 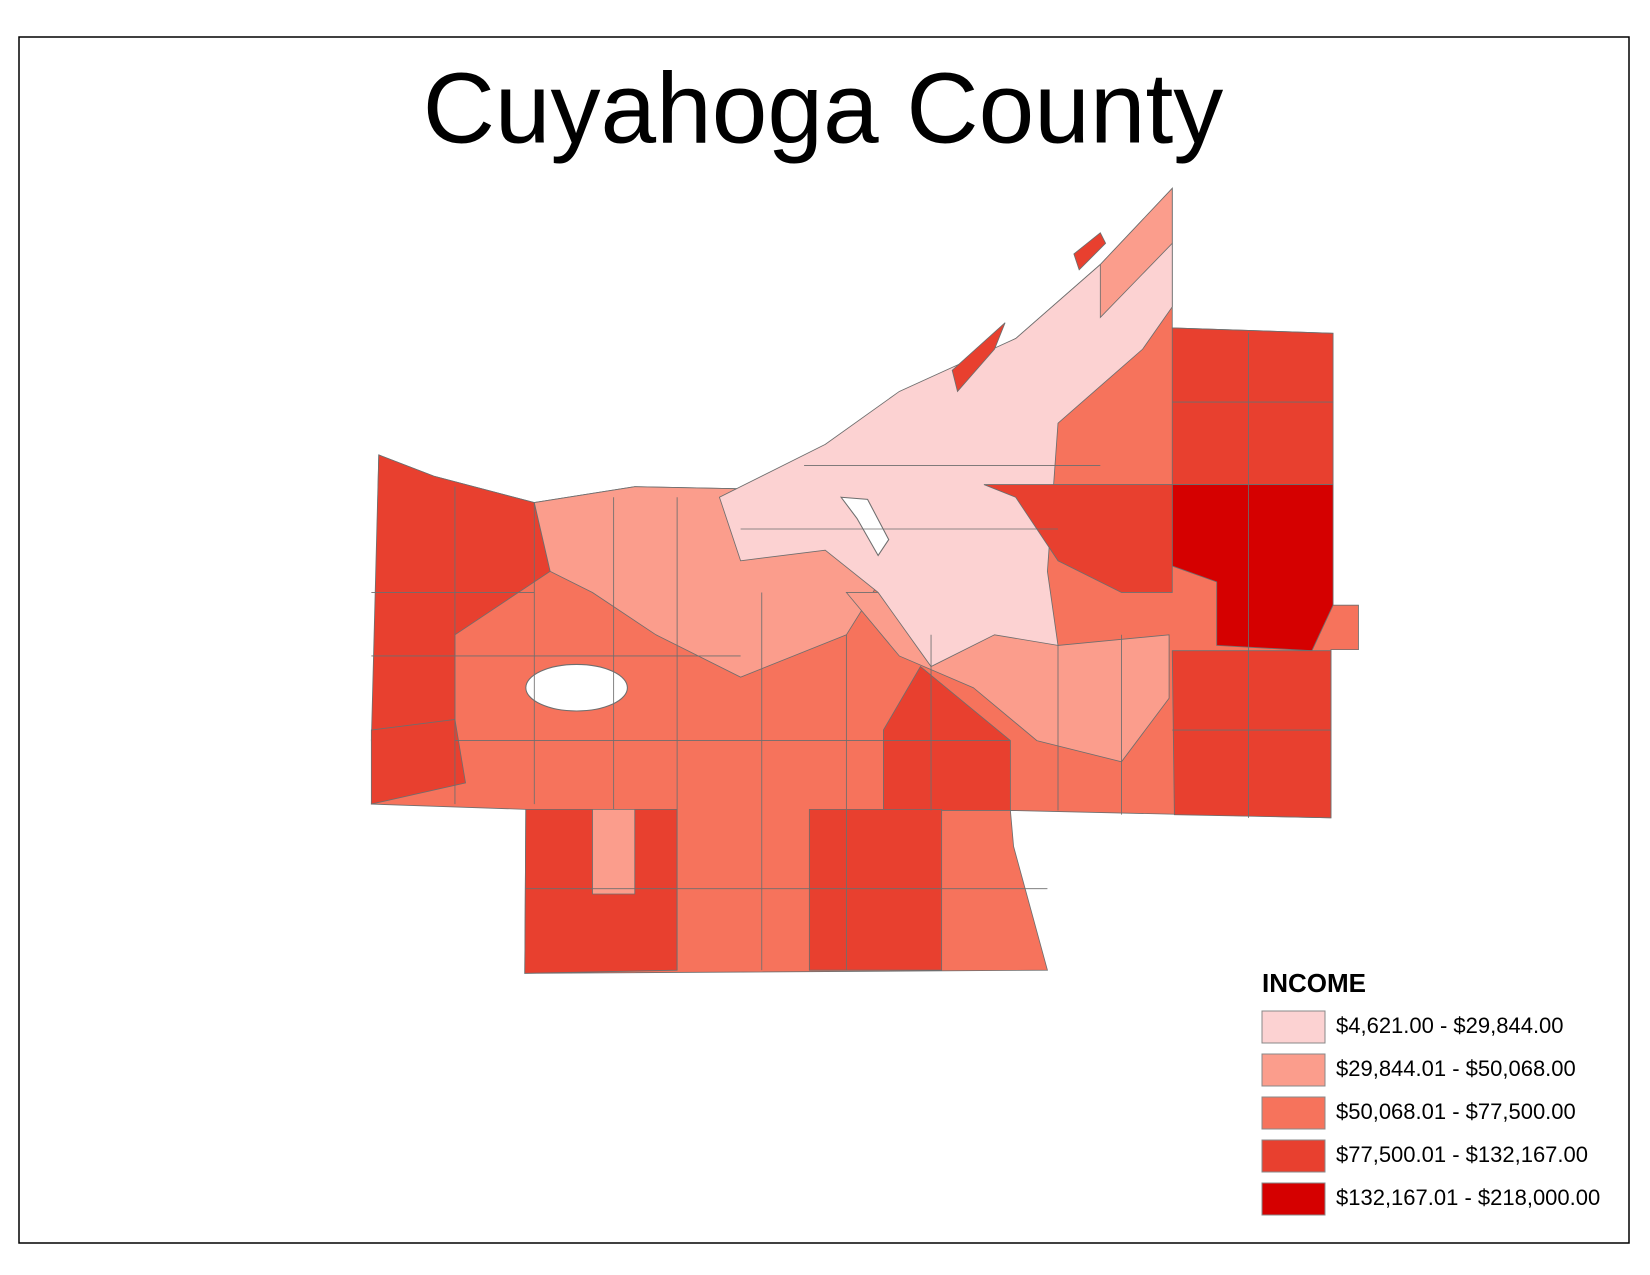 What do you see at coordinates (1456, 1068) in the screenshot?
I see `legend-label: $29,844.01 - $50,068.00` at bounding box center [1456, 1068].